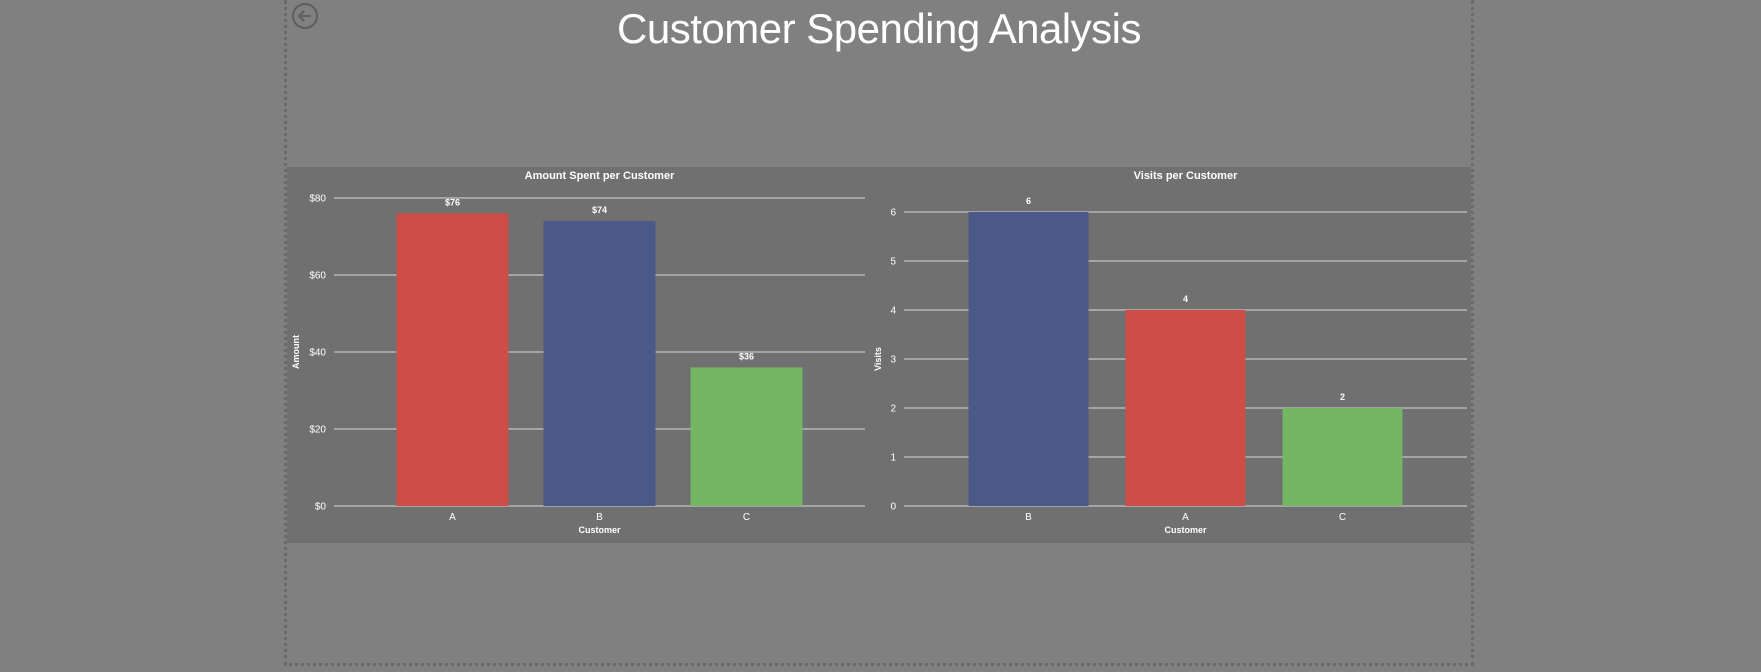  Describe the element at coordinates (893, 360) in the screenshot. I see `y-tick-label: 3` at that location.